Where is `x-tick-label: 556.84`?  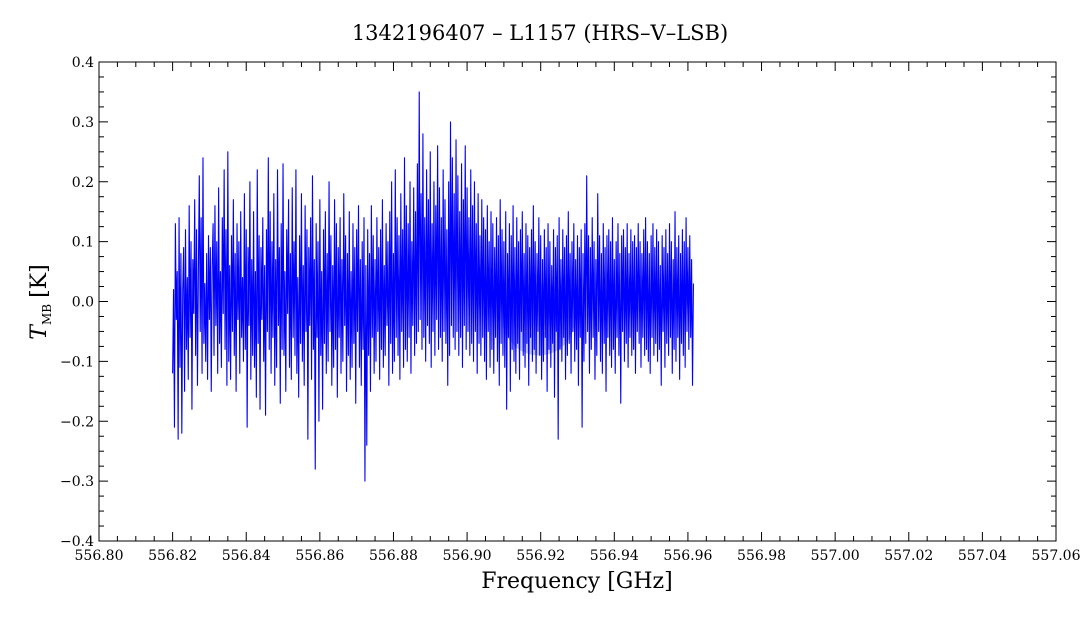
x-tick-label: 556.84 is located at coordinates (246, 556).